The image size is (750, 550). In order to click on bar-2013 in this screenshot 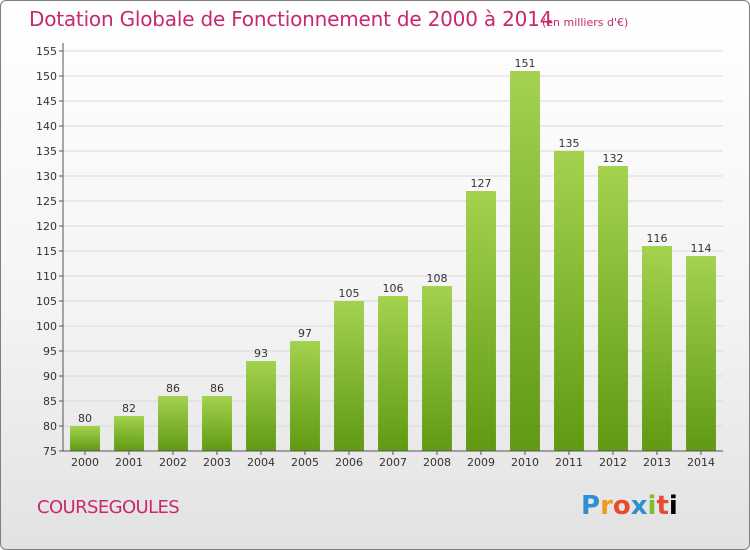, I will do `click(657, 348)`.